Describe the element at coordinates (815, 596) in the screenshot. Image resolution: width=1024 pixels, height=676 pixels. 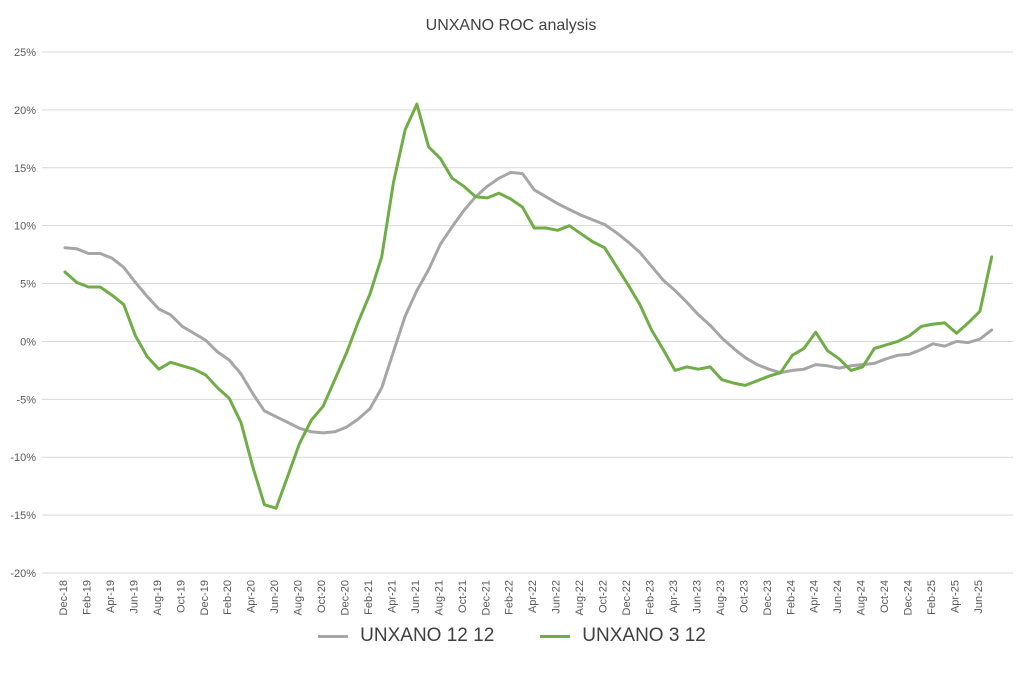
I see `x-tick-label: Apr-24` at that location.